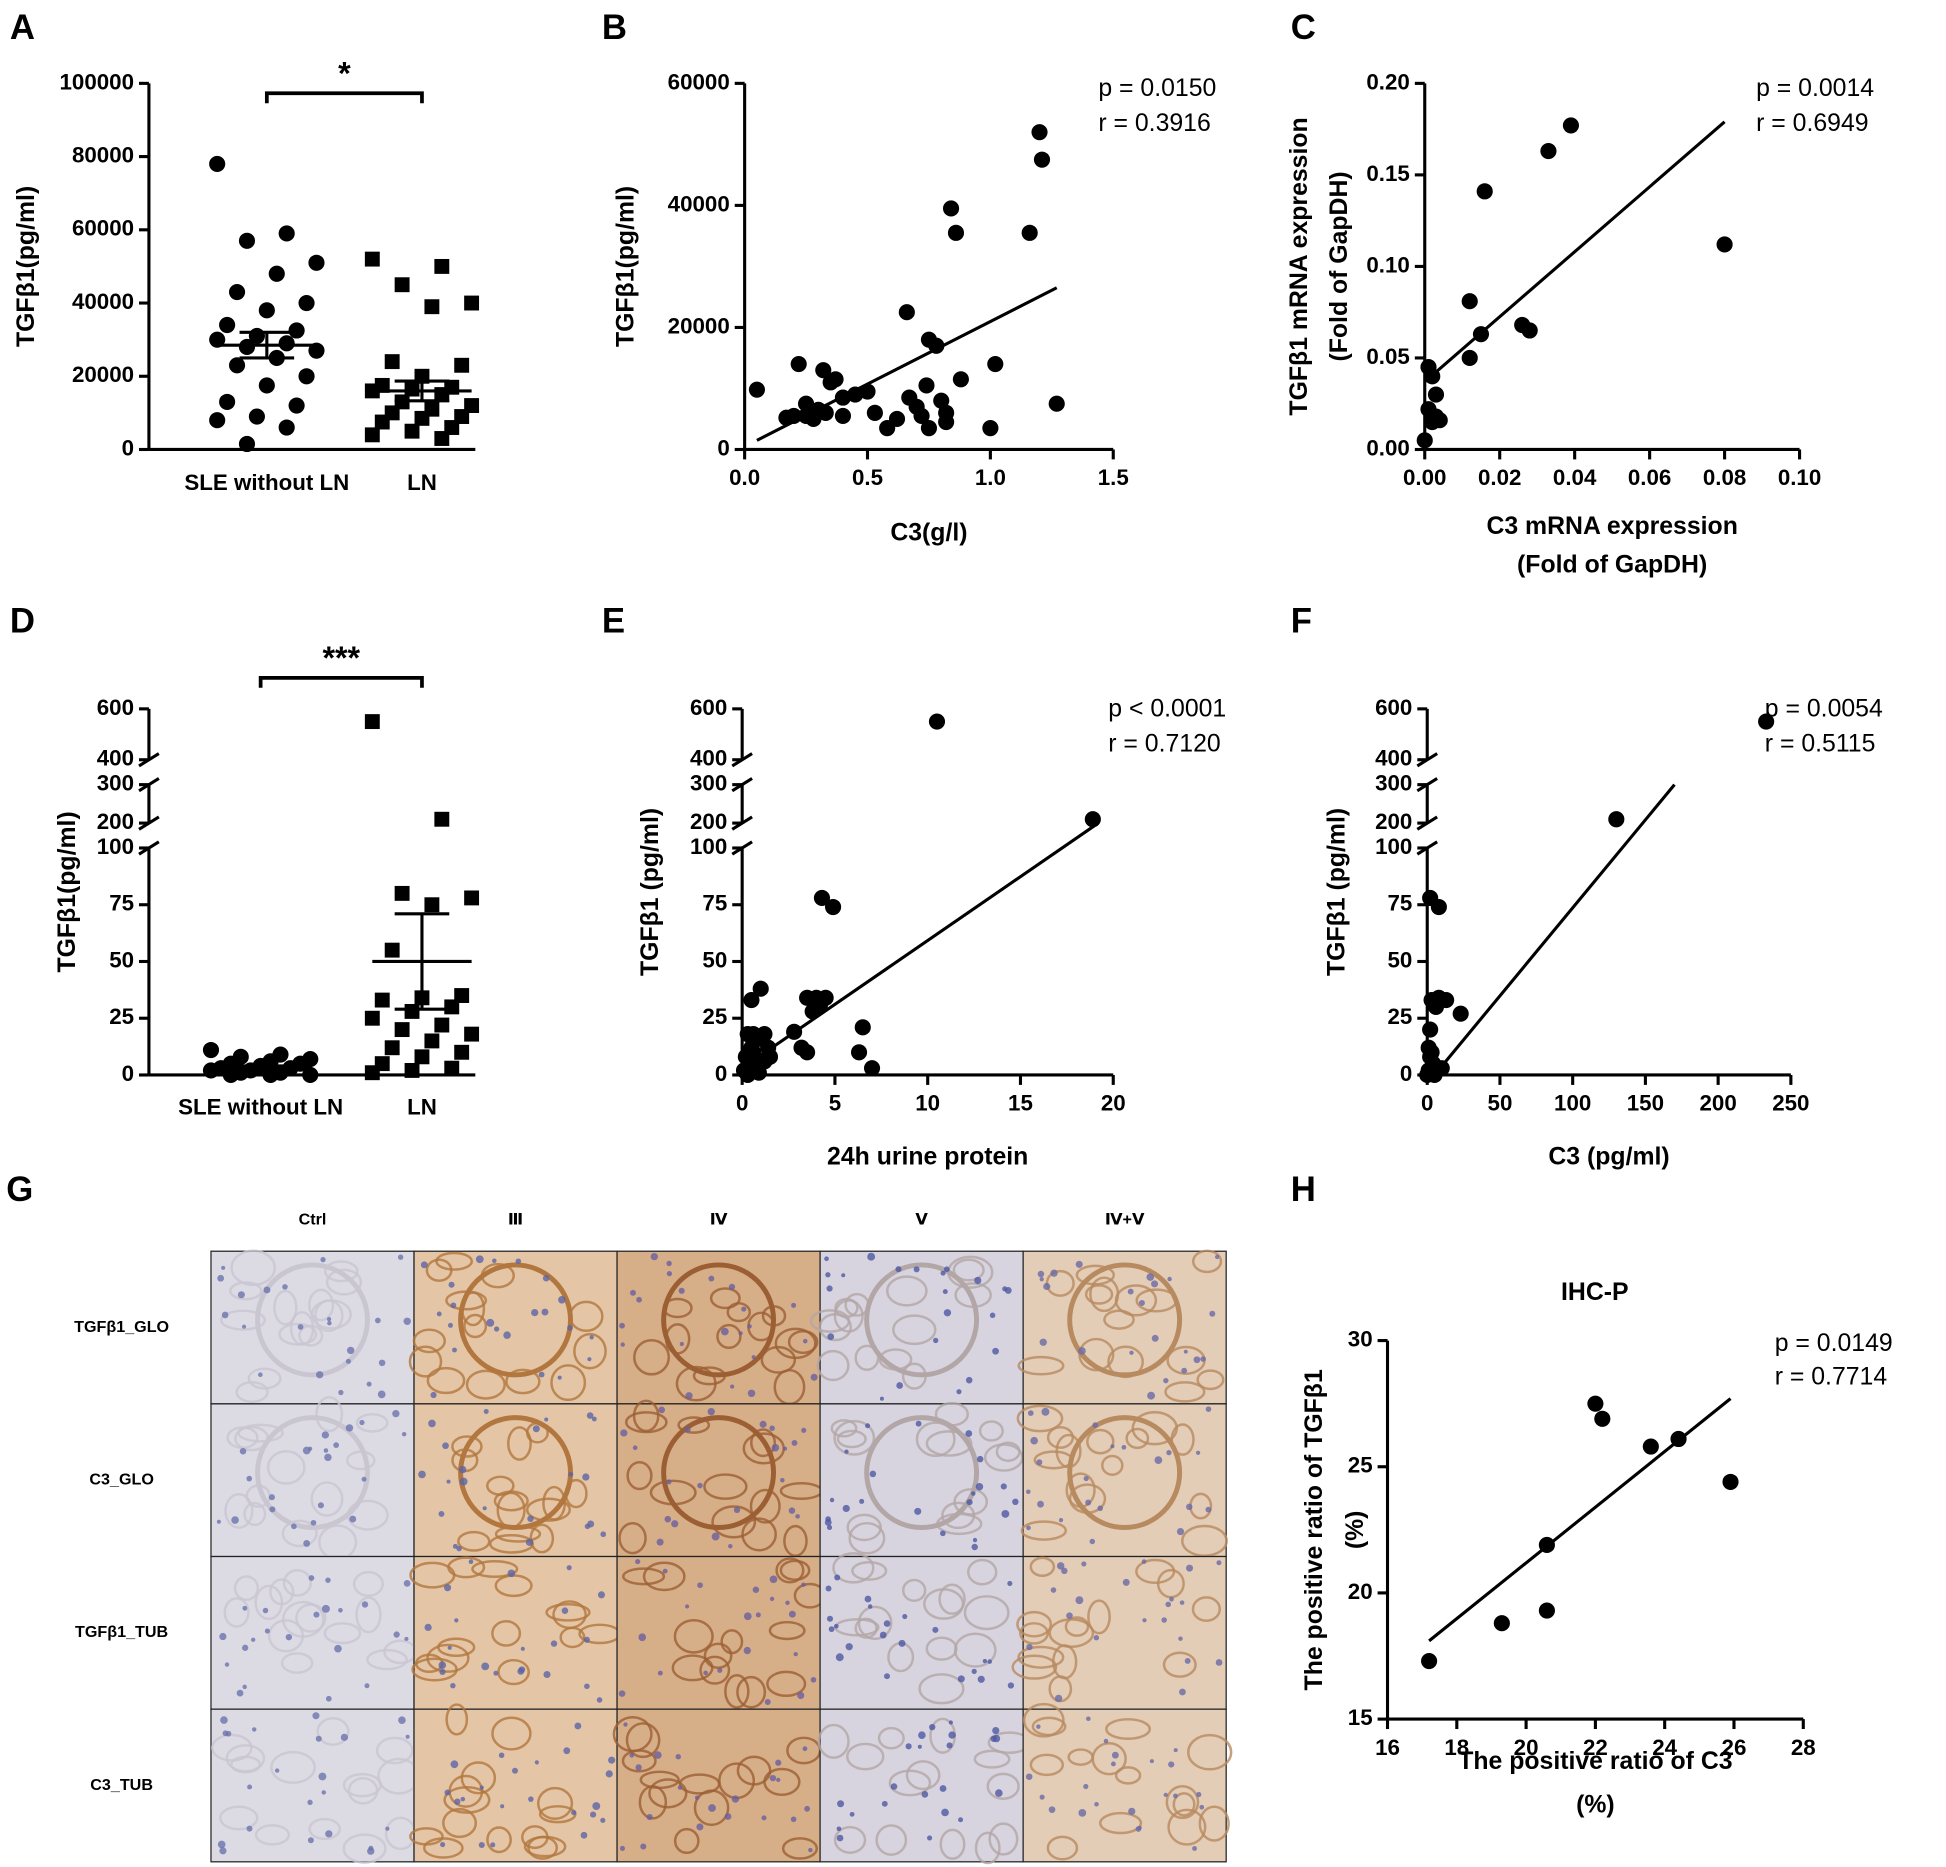 This screenshot has height=1867, width=1946. Describe the element at coordinates (1812, 123) in the screenshot. I see `annotation: r = 0.6949` at that location.